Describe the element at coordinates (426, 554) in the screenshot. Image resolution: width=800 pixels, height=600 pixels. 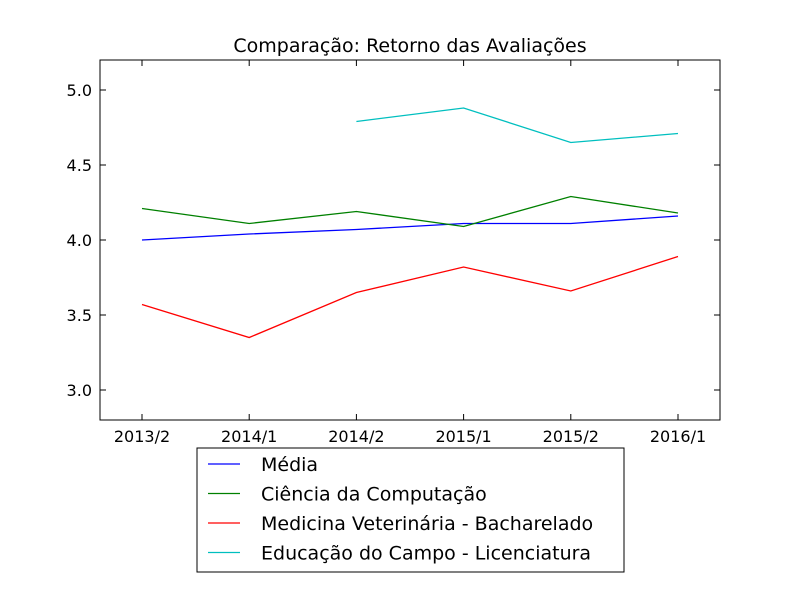
I see `legend-label: Educação do Campo - Licenciatura` at that location.